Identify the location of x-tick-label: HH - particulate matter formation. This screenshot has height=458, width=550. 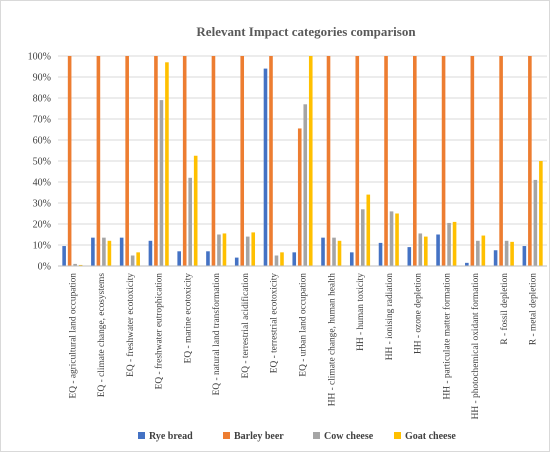
(446, 336).